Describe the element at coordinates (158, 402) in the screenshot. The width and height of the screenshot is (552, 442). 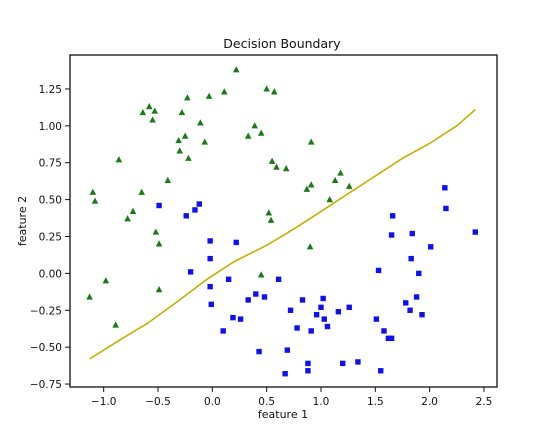
I see `x-tick-label: −0.5` at that location.